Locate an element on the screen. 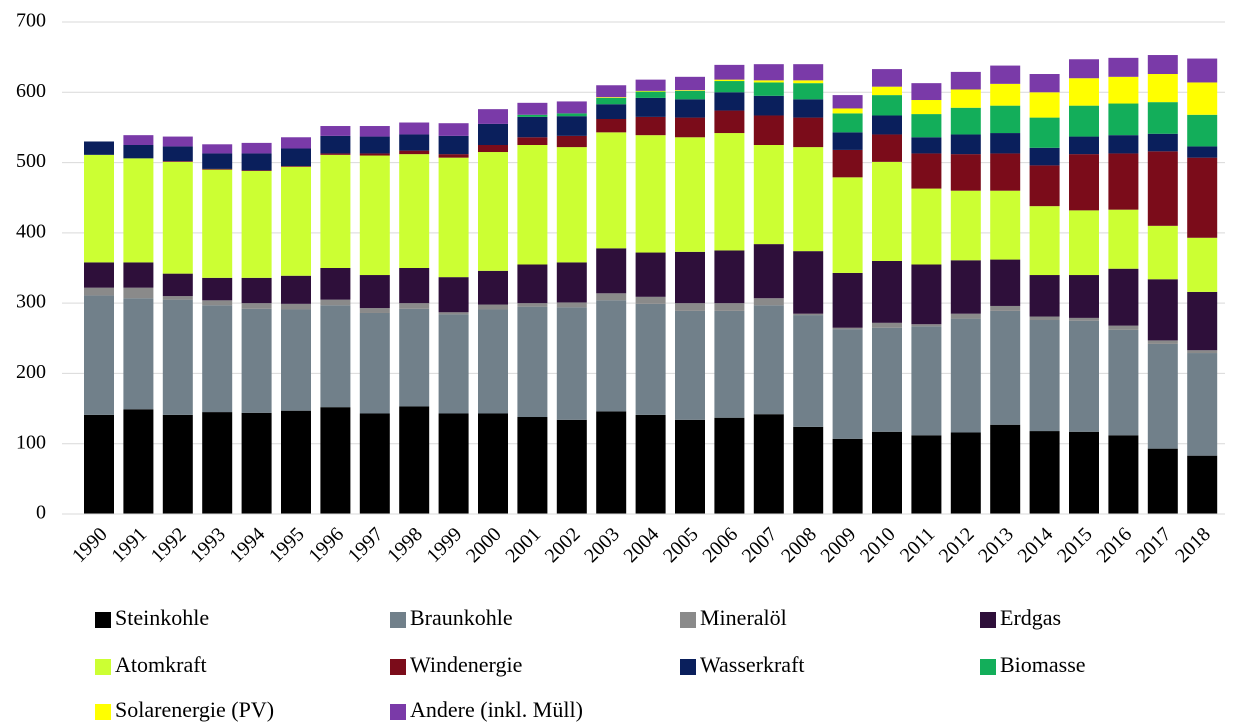 The height and width of the screenshot is (722, 1233). legend-label: Biomasse is located at coordinates (1043, 664).